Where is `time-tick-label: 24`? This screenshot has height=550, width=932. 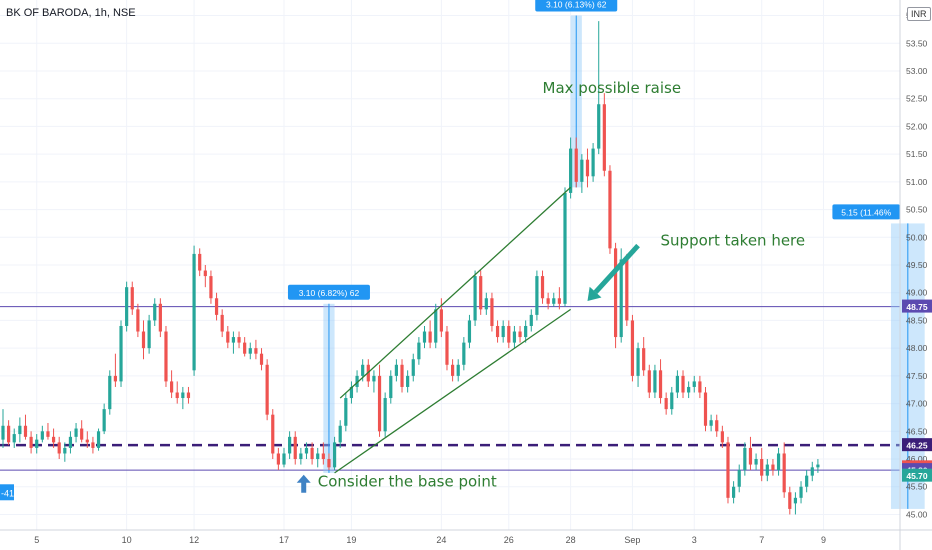 time-tick-label: 24 is located at coordinates (441, 540).